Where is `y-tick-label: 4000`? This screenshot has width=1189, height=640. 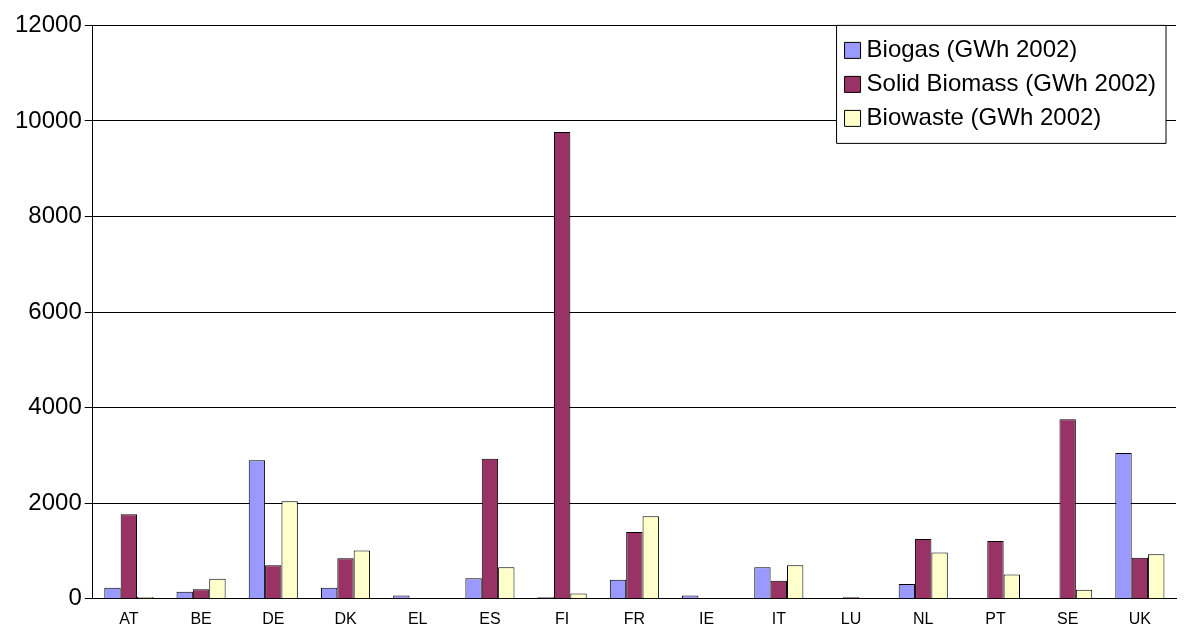 y-tick-label: 4000 is located at coordinates (55, 406).